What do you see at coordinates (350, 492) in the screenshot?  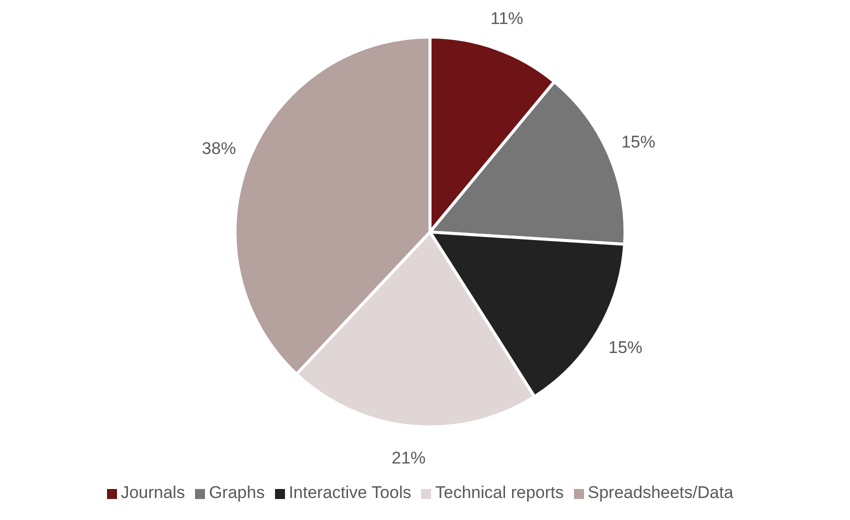 I see `legend-label: Interactive Tools` at bounding box center [350, 492].